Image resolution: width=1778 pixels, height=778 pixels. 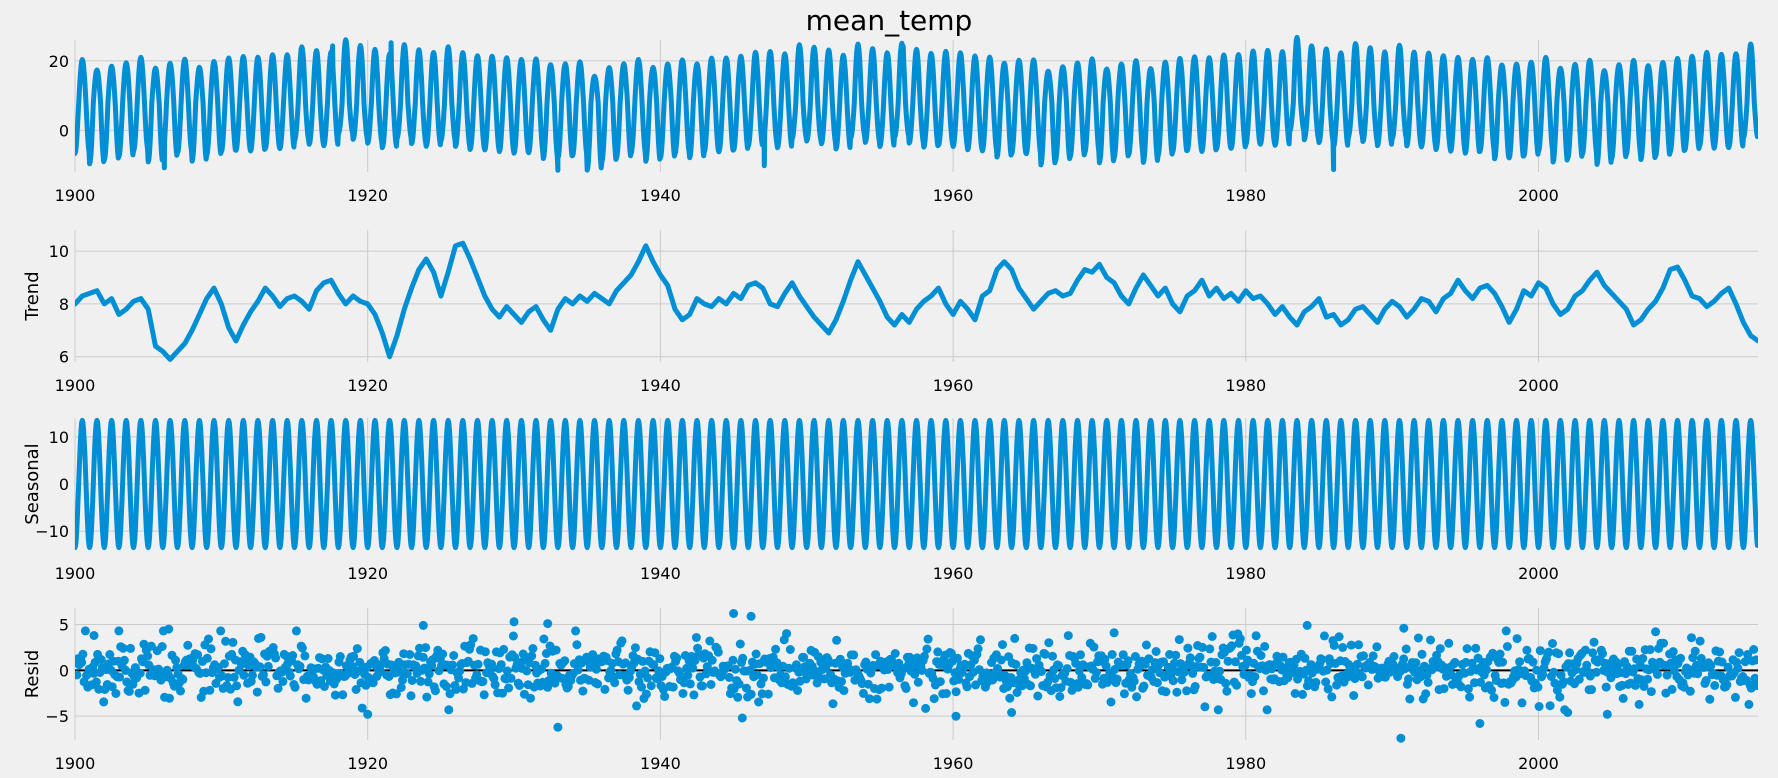 What do you see at coordinates (660, 385) in the screenshot?
I see `x-tick-label: 1940` at bounding box center [660, 385].